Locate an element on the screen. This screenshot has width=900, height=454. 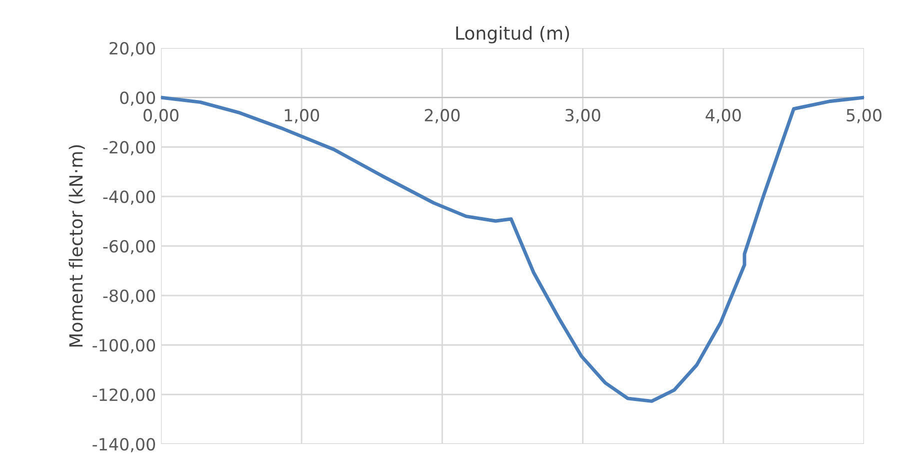
x-tick-label: 3,00 is located at coordinates (583, 116).